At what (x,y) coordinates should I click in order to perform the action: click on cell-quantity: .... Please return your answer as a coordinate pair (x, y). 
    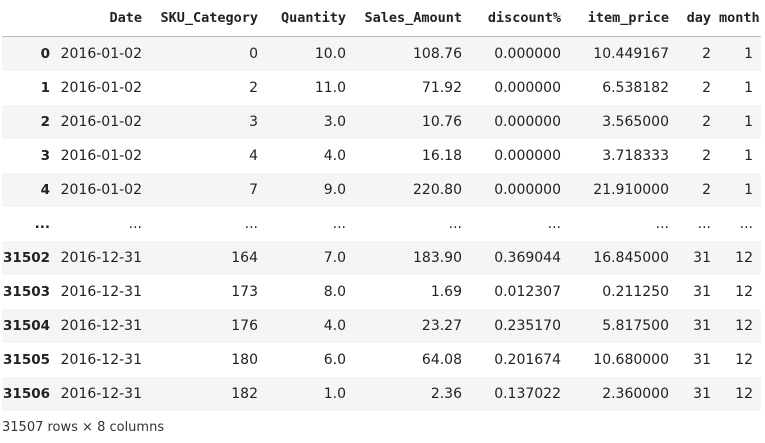
    Looking at the image, I should click on (339, 224).